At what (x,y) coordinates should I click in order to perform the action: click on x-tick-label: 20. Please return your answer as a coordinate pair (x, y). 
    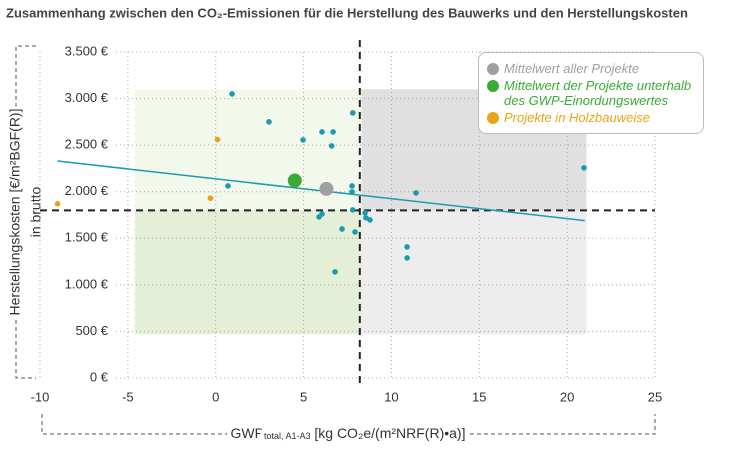
    Looking at the image, I should click on (567, 396).